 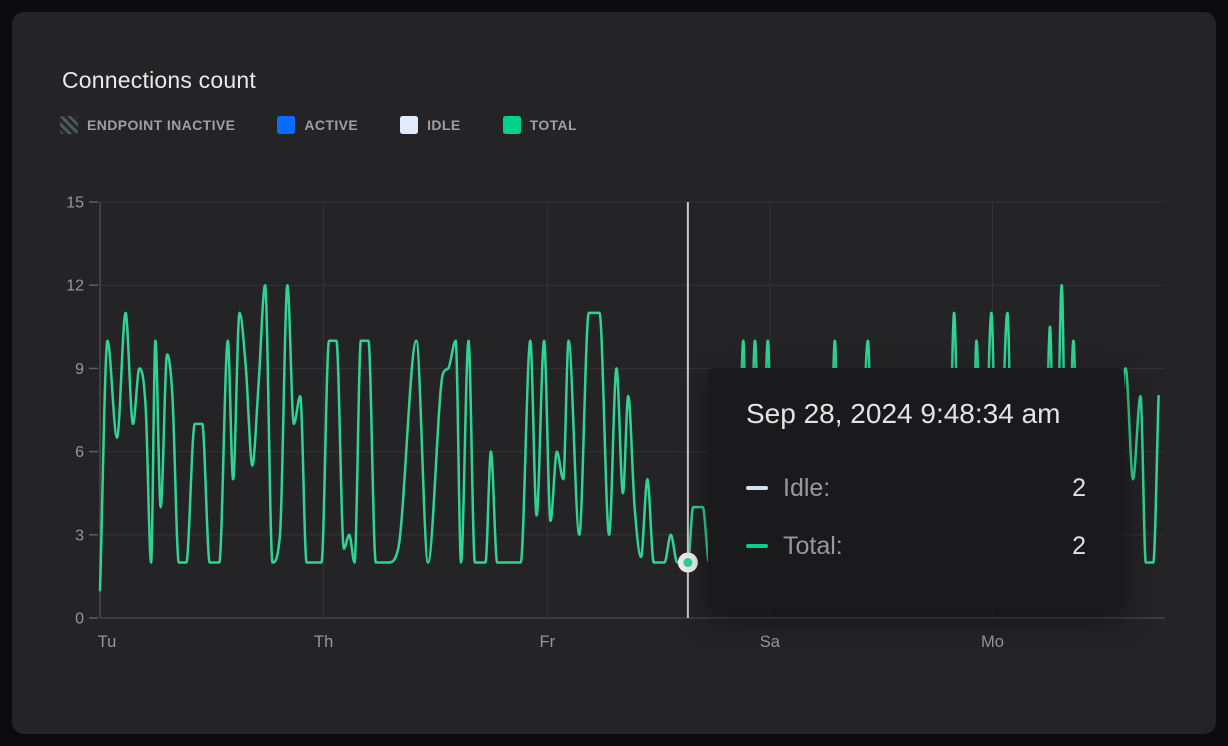 I want to click on tooltip-timestamp: Sep 28, 2024 9:48:34 am, so click(x=903, y=413).